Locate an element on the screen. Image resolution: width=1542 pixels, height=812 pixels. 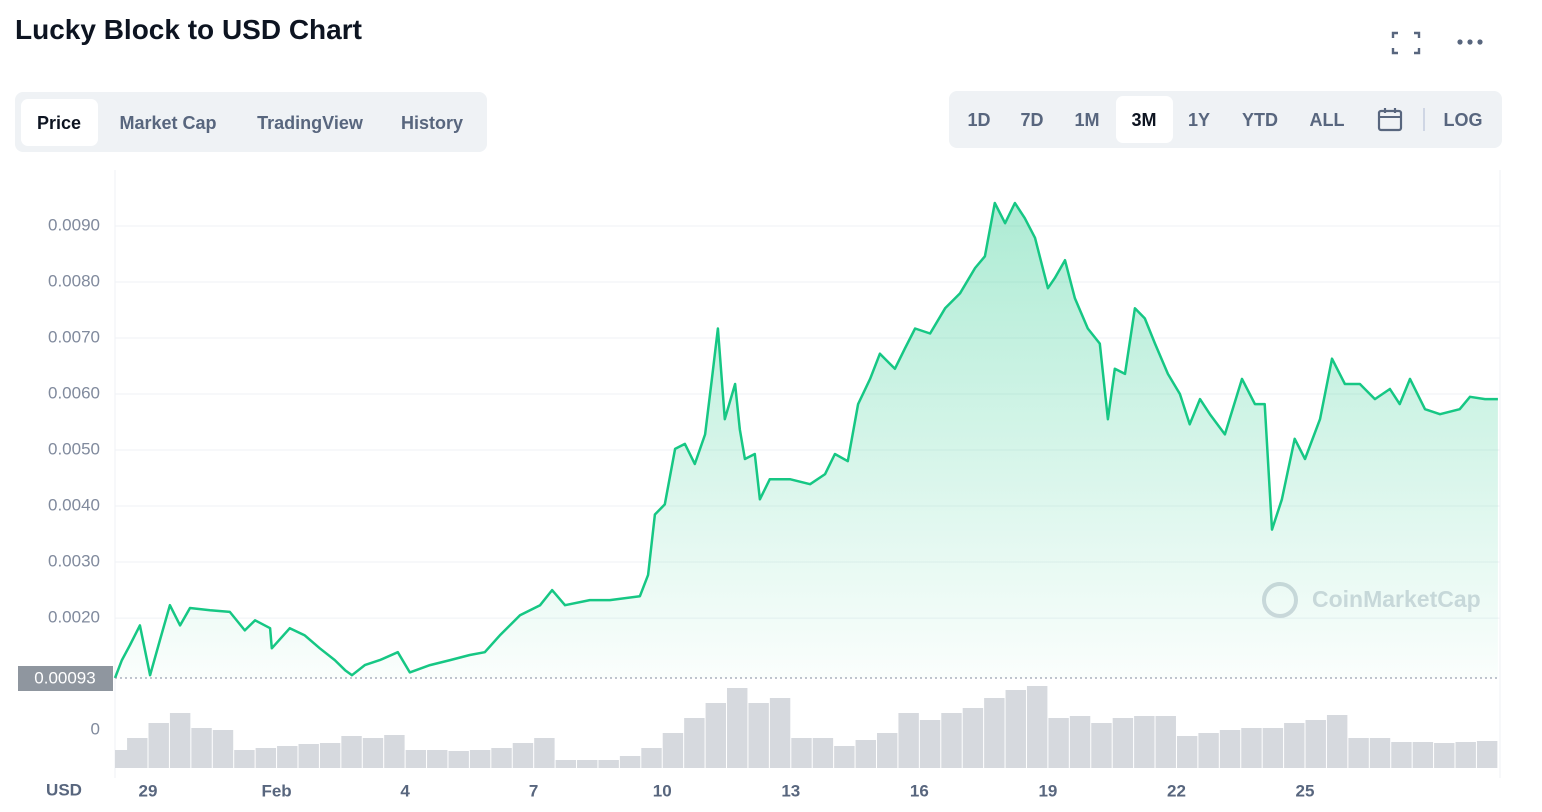
x-tick-label: 13 is located at coordinates (790, 790).